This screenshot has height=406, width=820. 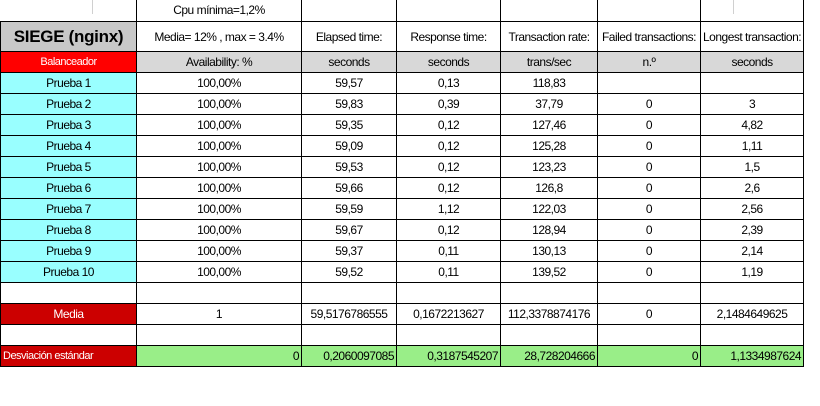 I want to click on desviacion-response: 0,3187545207, so click(x=448, y=356).